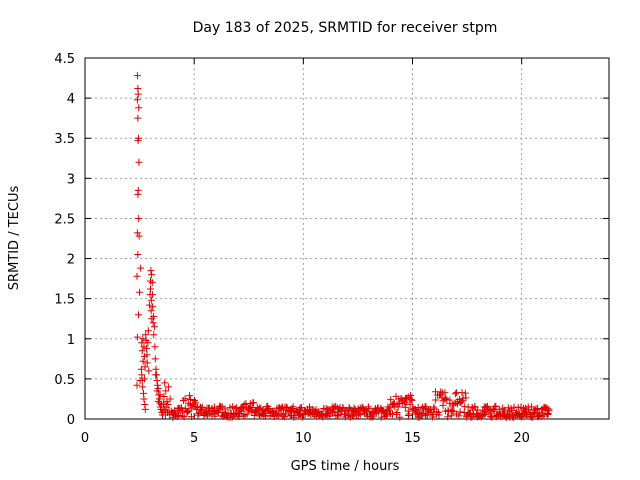  Describe the element at coordinates (345, 466) in the screenshot. I see `x-axis-label: GPS time / hours` at that location.